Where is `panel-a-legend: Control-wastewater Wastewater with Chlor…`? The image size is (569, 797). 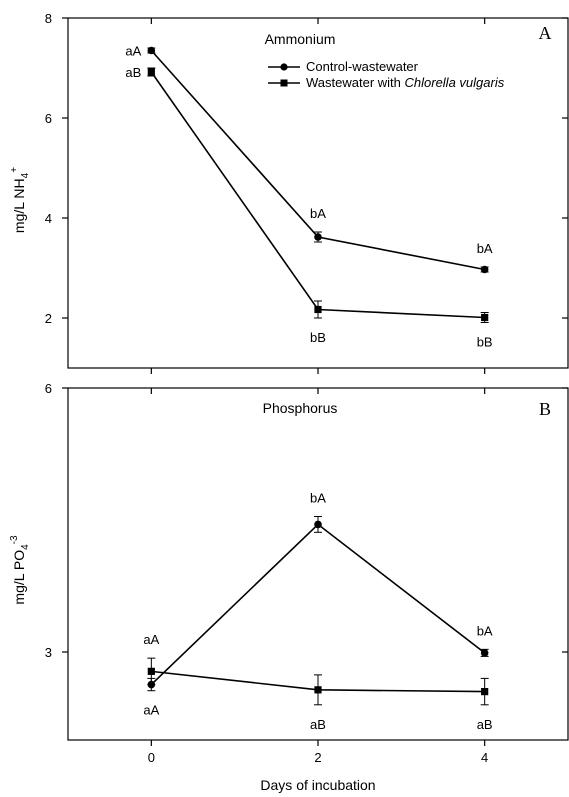
panel-a-legend: Control-wastewater Wastewater with Chlor… is located at coordinates (386, 74).